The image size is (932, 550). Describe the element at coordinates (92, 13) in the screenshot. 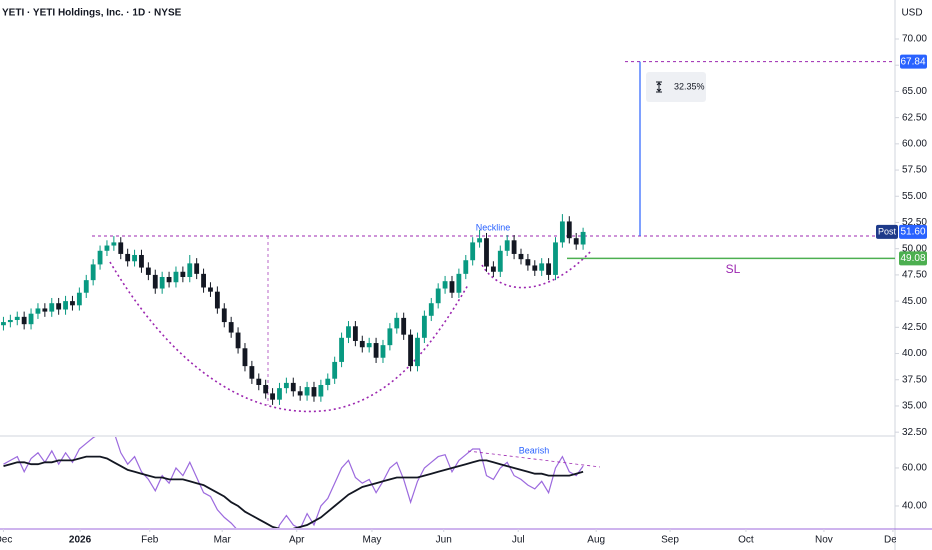

I see `chart-title: YETI · YETI Holdings, Inc. · 1D · NYSE` at that location.